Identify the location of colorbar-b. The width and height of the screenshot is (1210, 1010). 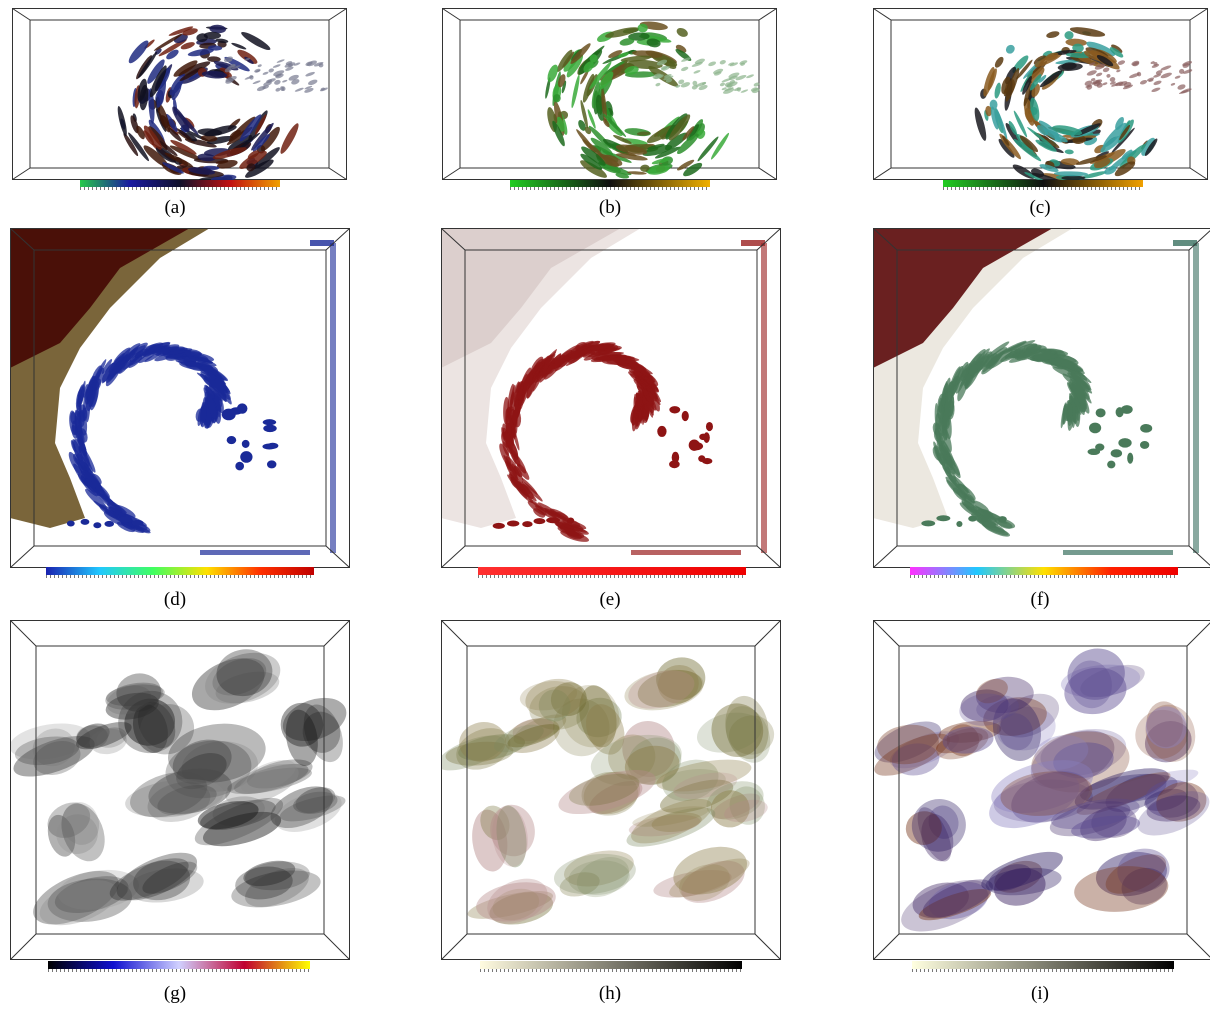
(610, 185).